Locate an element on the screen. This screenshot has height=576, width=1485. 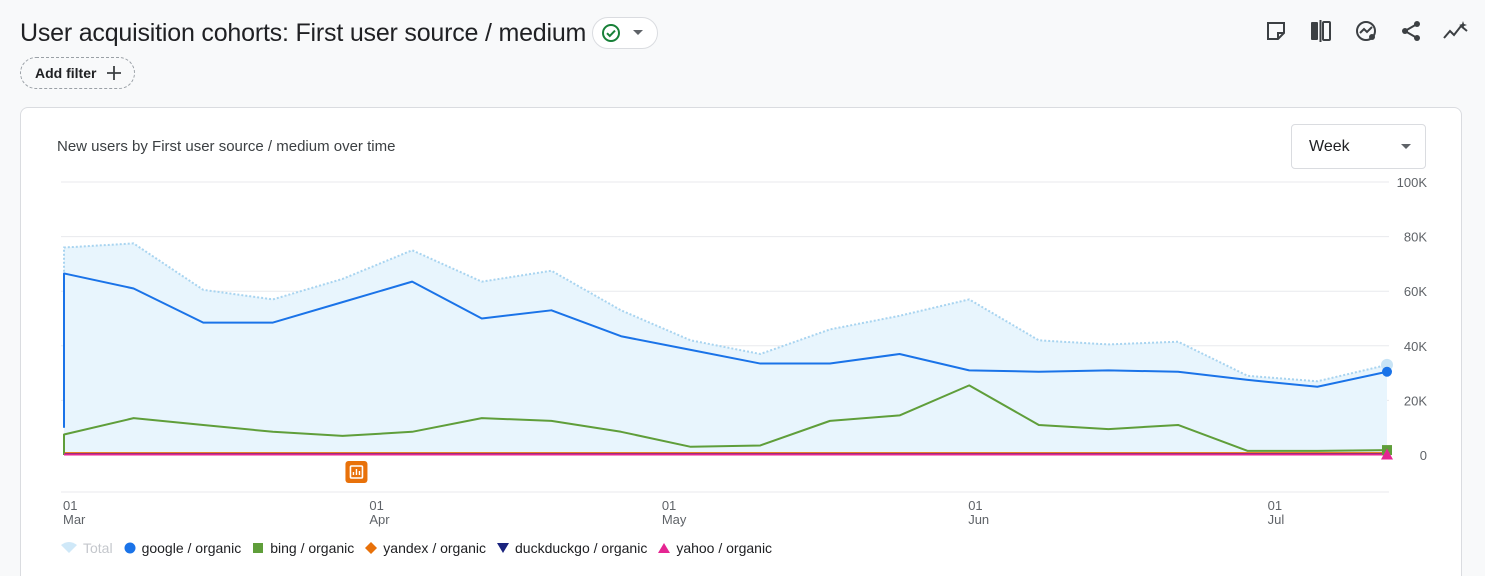
legend-item-bing: bing / organic is located at coordinates (303, 548).